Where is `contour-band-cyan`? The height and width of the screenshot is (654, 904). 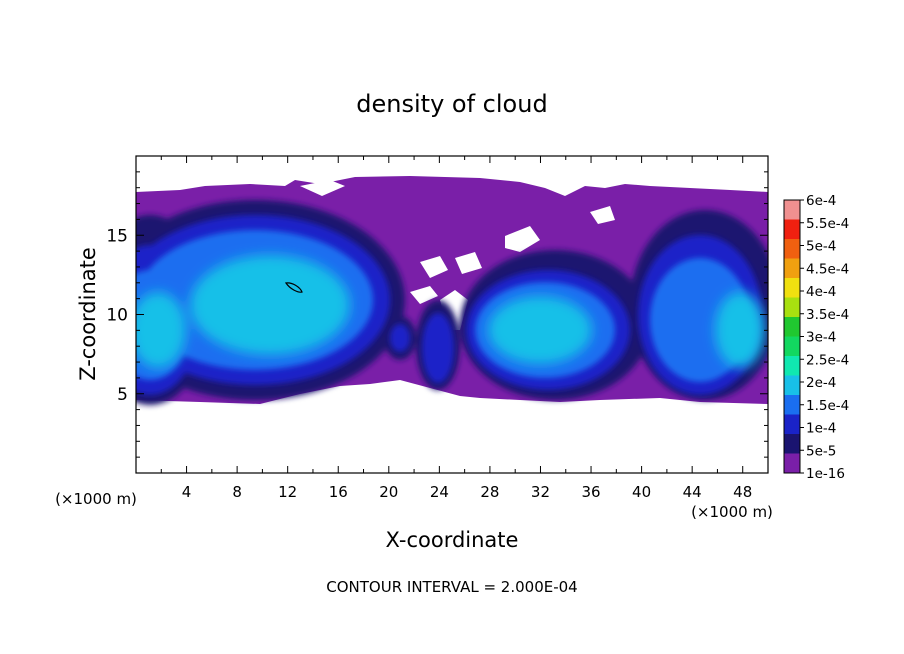 contour-band-cyan is located at coordinates (450, 311).